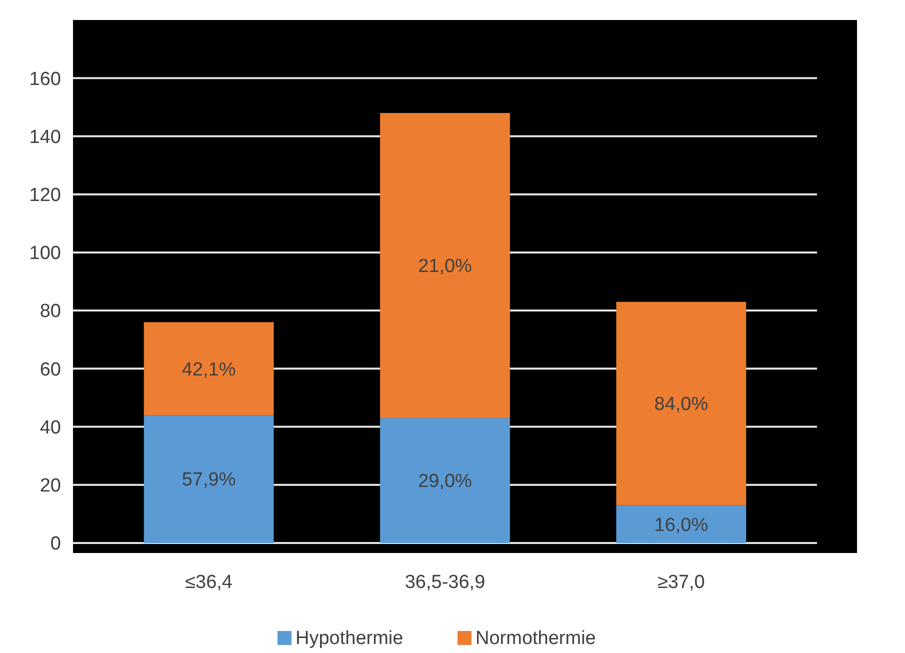 Image resolution: width=905 pixels, height=653 pixels. I want to click on annotation: 16,0%, so click(681, 525).